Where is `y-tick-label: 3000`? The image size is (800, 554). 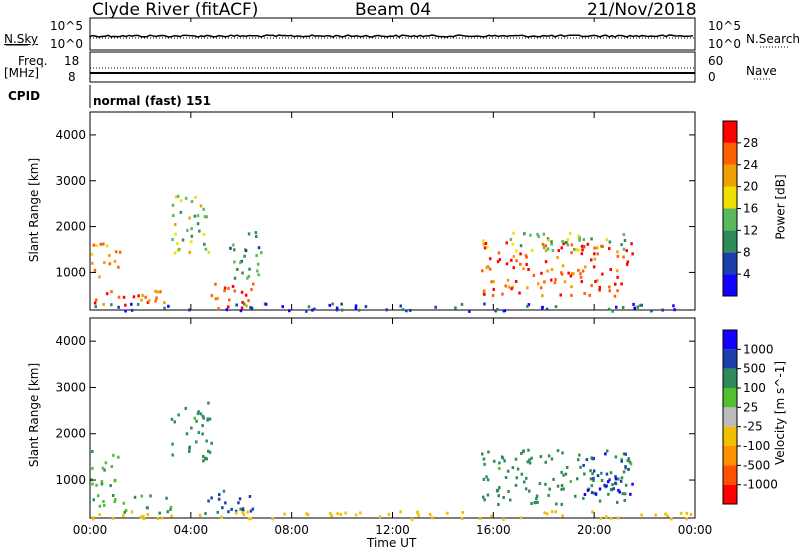 y-tick-label: 3000 is located at coordinates (70, 181).